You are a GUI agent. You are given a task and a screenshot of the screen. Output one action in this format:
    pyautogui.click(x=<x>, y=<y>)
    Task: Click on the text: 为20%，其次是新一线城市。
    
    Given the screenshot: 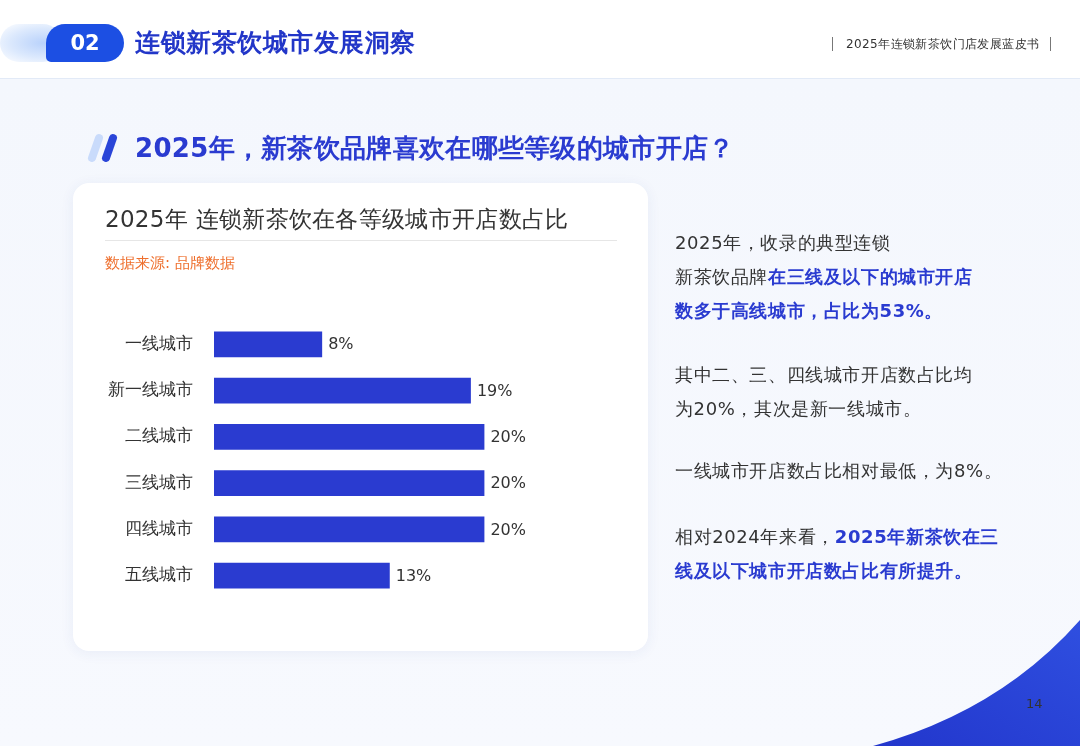 What is the action you would take?
    pyautogui.click(x=798, y=408)
    